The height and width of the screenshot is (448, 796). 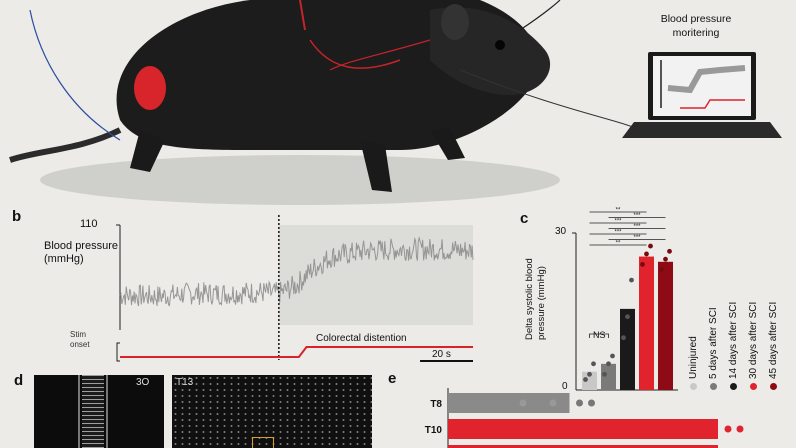 What do you see at coordinates (733, 340) in the screenshot?
I see `legend-label: 14 days after SCI` at bounding box center [733, 340].